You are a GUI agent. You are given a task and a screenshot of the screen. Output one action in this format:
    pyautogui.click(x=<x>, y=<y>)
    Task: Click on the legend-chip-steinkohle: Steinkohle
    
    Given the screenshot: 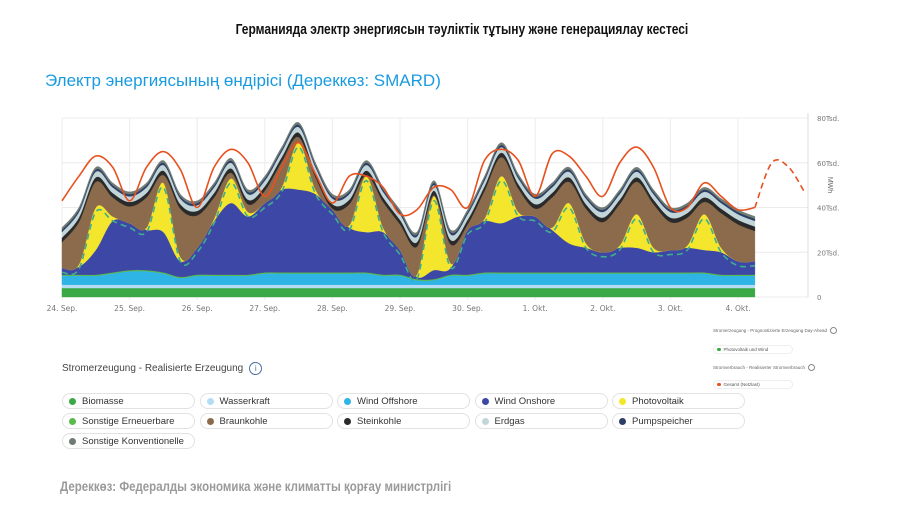 What is the action you would take?
    pyautogui.click(x=403, y=421)
    